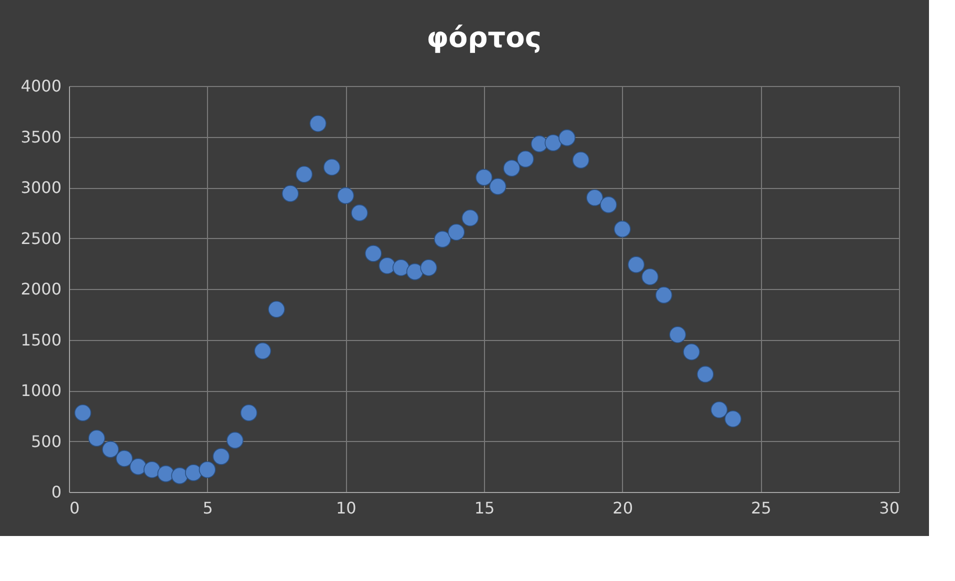  Describe the element at coordinates (75, 508) in the screenshot. I see `x-tick-label: 0` at that location.